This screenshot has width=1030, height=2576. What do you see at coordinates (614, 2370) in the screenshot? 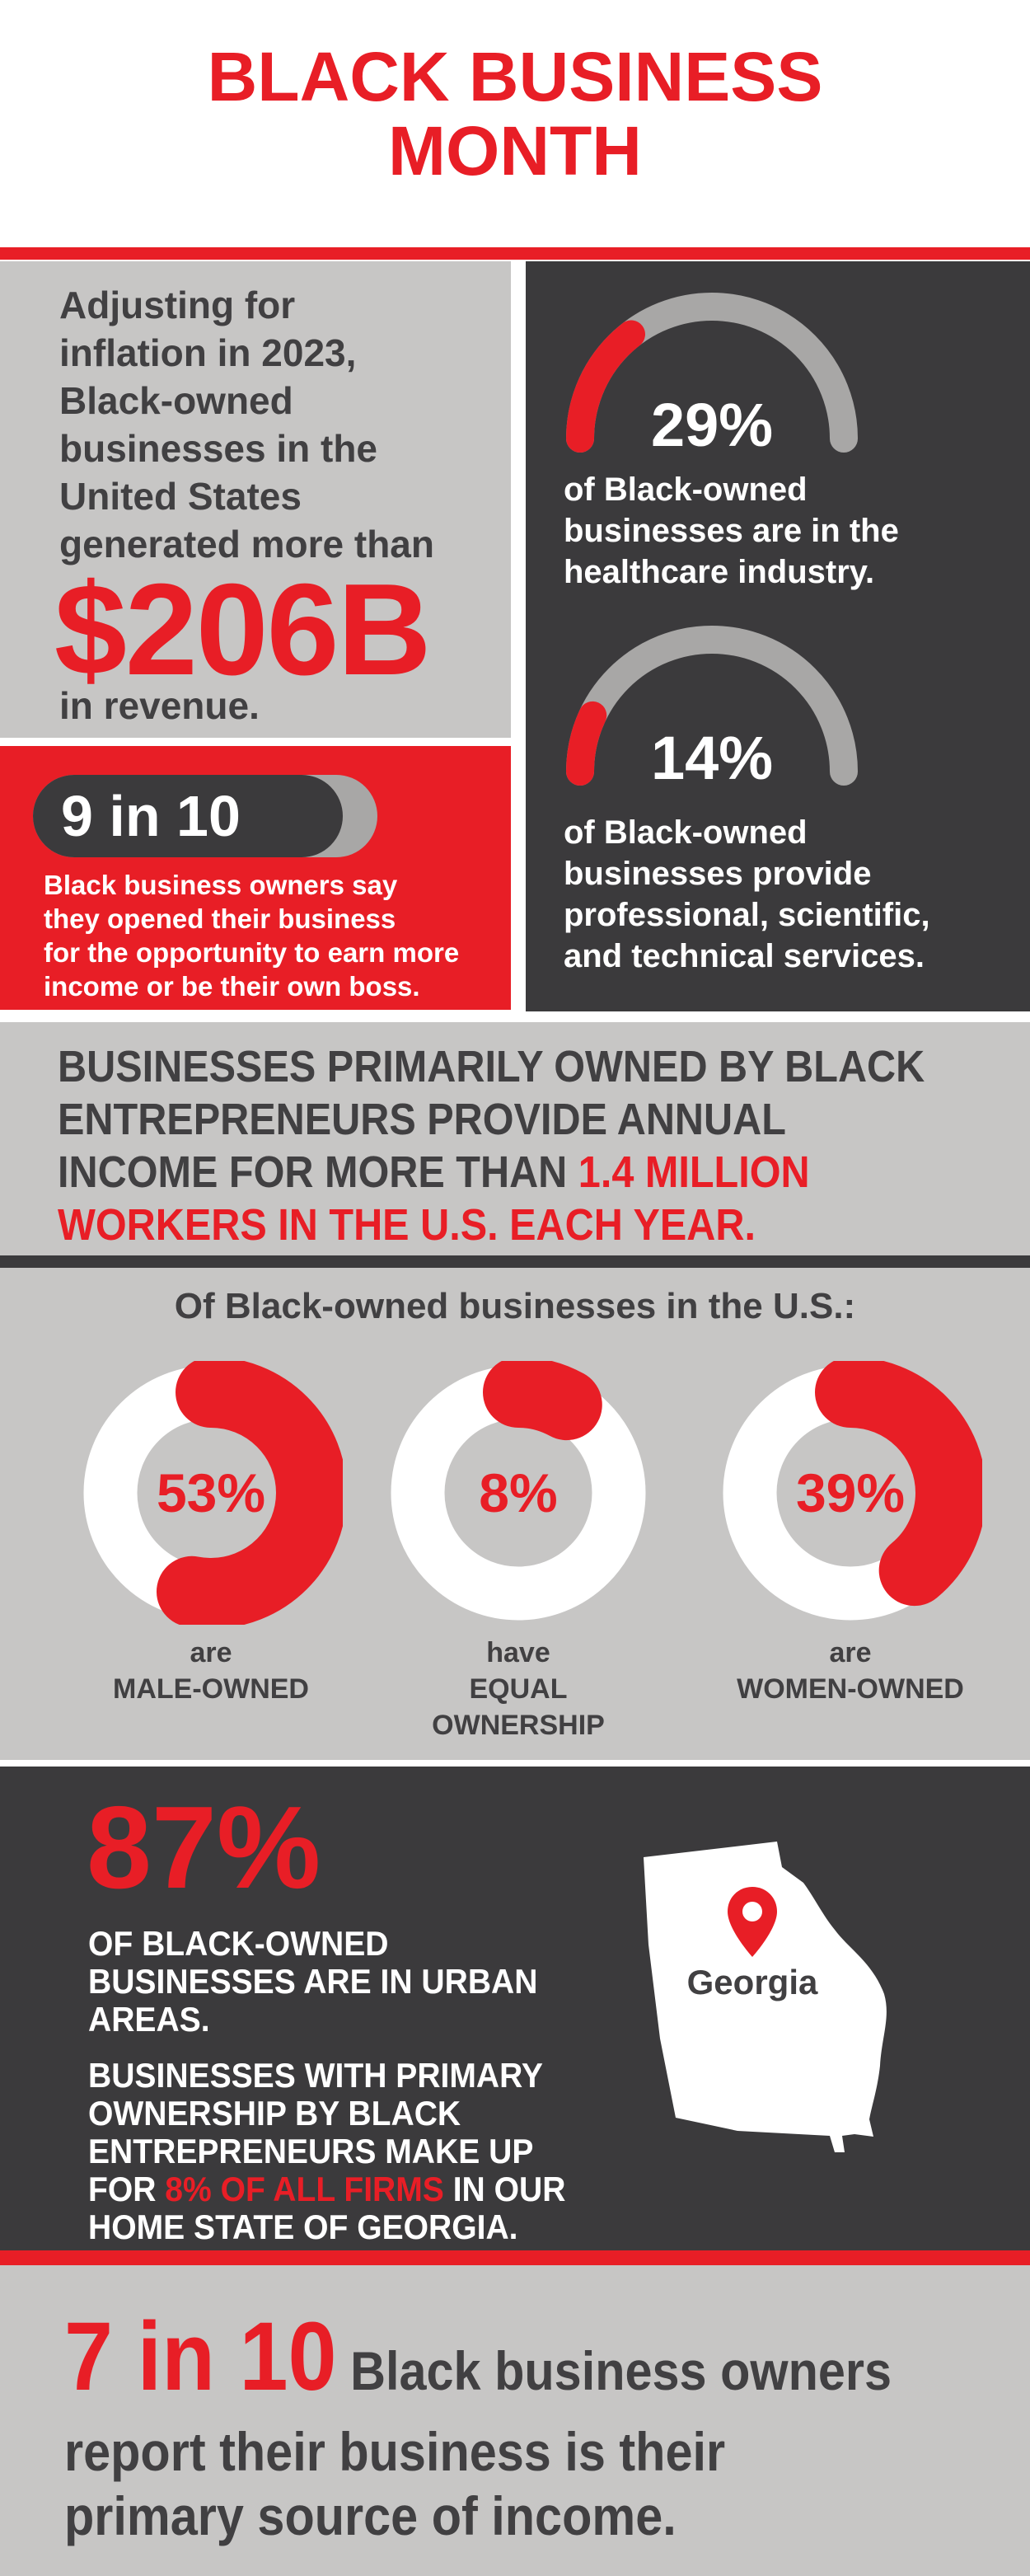
I see `income-line1-rest: Black business owners` at bounding box center [614, 2370].